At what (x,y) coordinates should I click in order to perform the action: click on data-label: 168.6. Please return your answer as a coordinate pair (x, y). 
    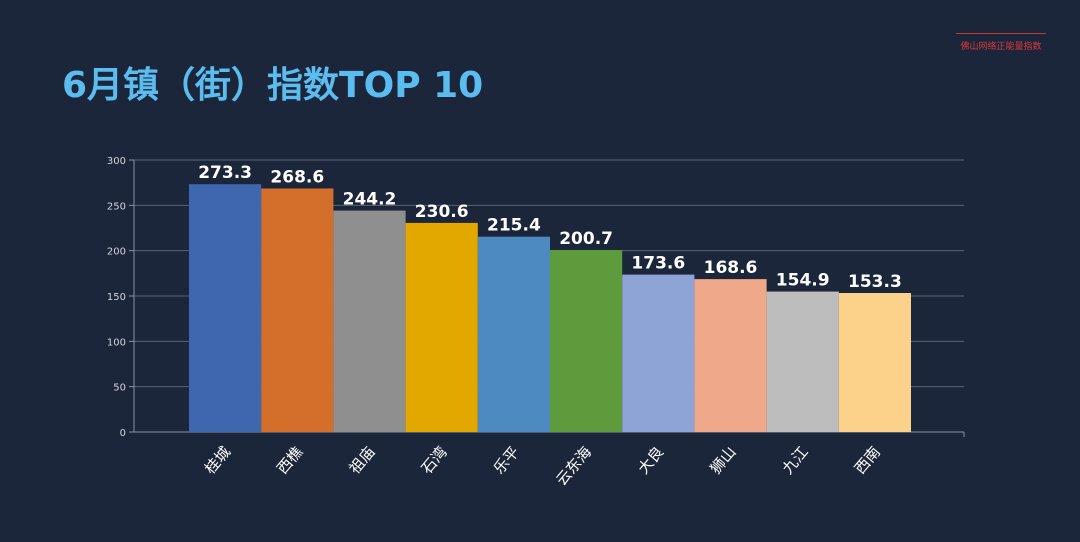
    Looking at the image, I should click on (731, 268).